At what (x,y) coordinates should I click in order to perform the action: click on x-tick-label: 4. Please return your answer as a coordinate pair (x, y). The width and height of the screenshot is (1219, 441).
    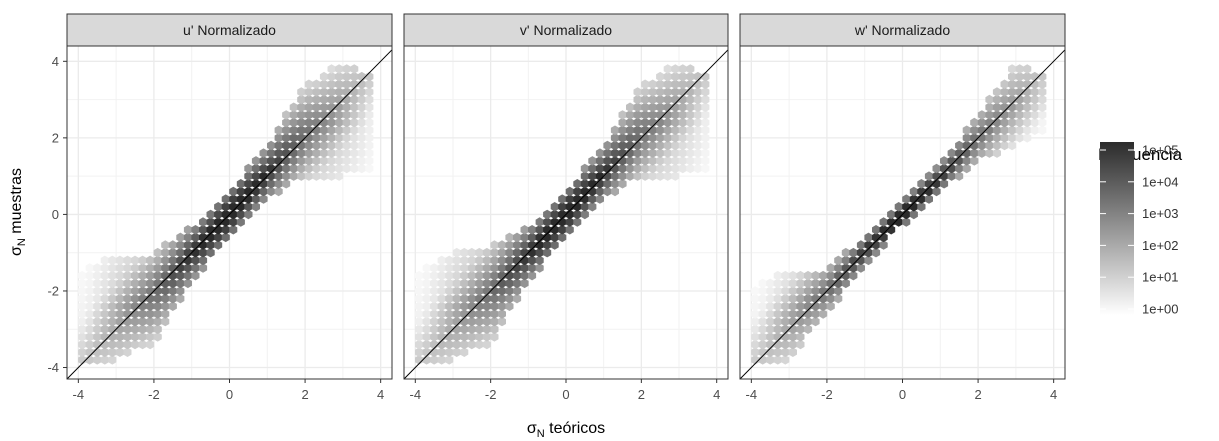
    Looking at the image, I should click on (380, 394).